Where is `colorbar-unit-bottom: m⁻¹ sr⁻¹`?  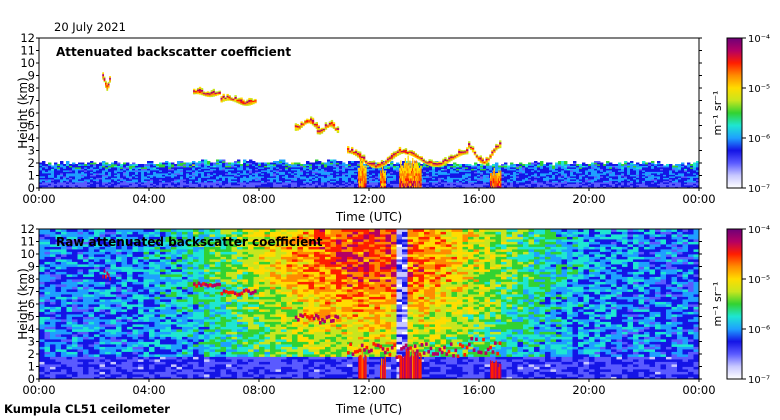 colorbar-unit-bottom: m⁻¹ sr⁻¹ is located at coordinates (717, 304).